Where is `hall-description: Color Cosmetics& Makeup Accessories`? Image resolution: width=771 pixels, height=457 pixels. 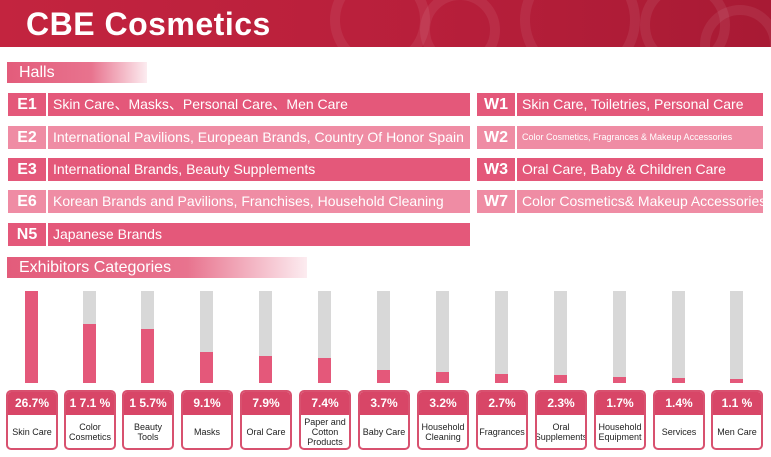 hall-description: Color Cosmetics& Makeup Accessories is located at coordinates (640, 201).